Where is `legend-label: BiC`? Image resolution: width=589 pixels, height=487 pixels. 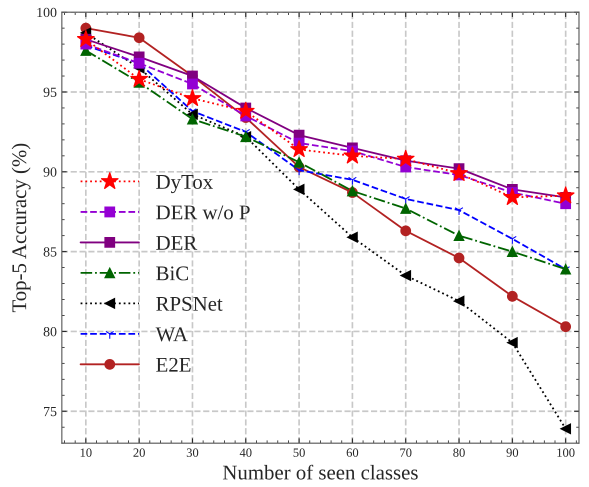 legend-label: BiC is located at coordinates (172, 273).